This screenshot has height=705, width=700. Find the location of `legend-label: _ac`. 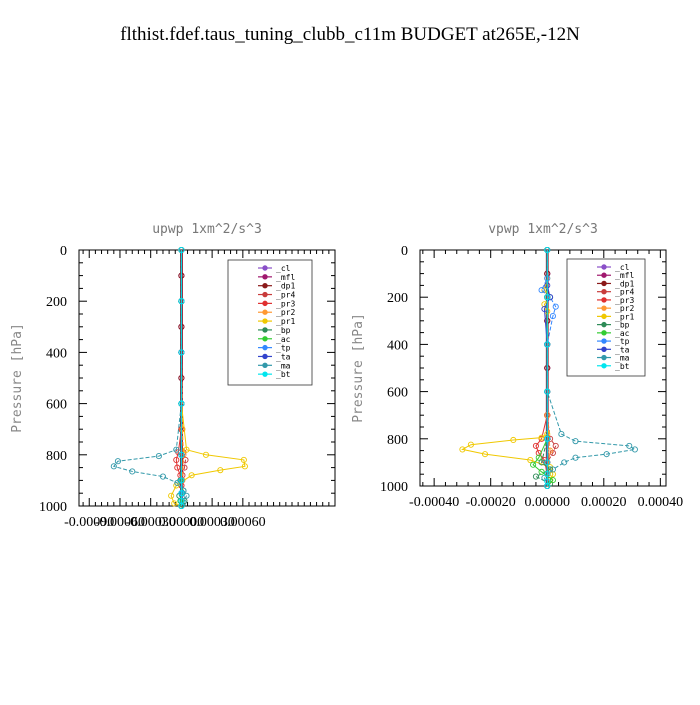

legend-label: _ac is located at coordinates (622, 333).